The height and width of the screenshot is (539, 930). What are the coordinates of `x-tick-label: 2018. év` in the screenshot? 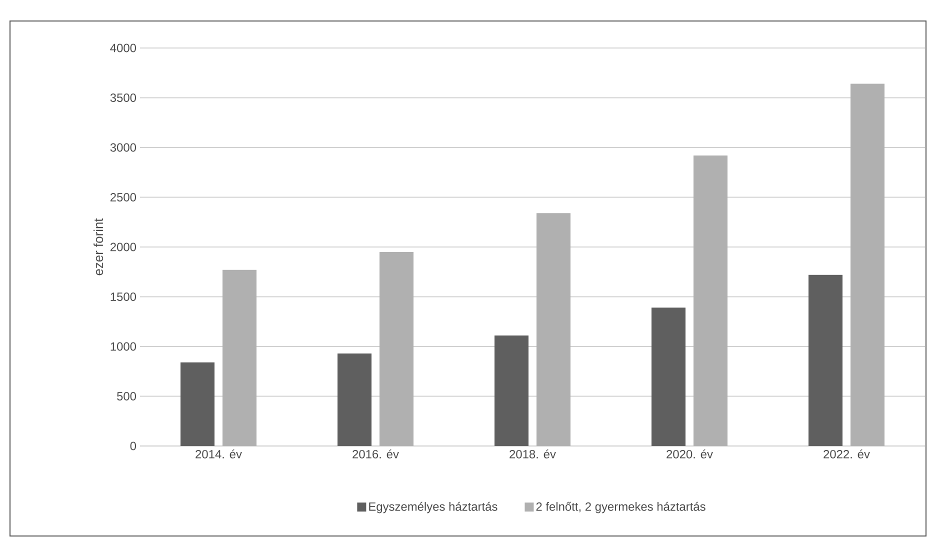 It's located at (533, 454).